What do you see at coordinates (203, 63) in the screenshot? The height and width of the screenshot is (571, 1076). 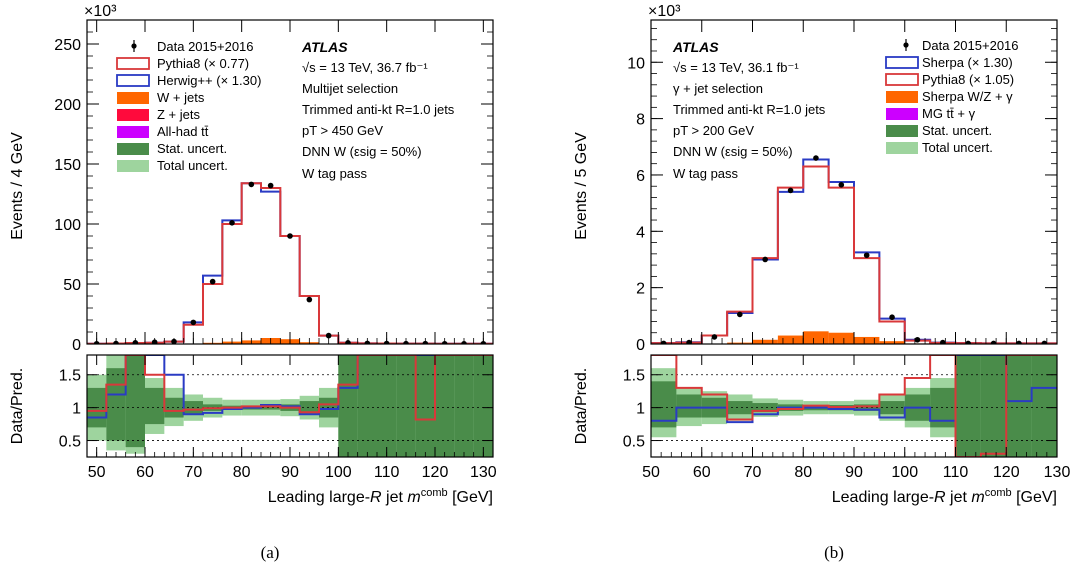 I see `svg-text: Pythia8 (× 0.77)` at bounding box center [203, 63].